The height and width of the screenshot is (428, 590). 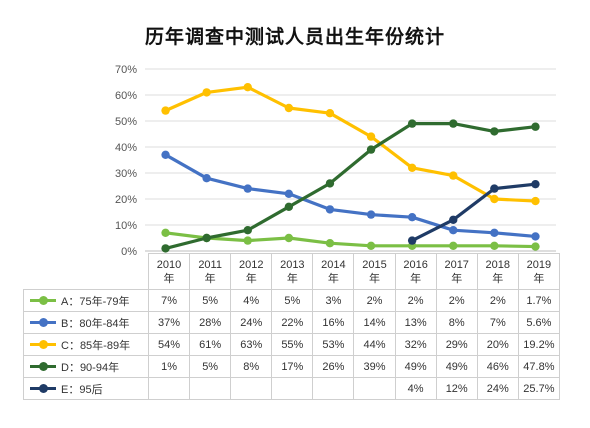 I want to click on y-tick-label: 10%, so click(x=126, y=226).